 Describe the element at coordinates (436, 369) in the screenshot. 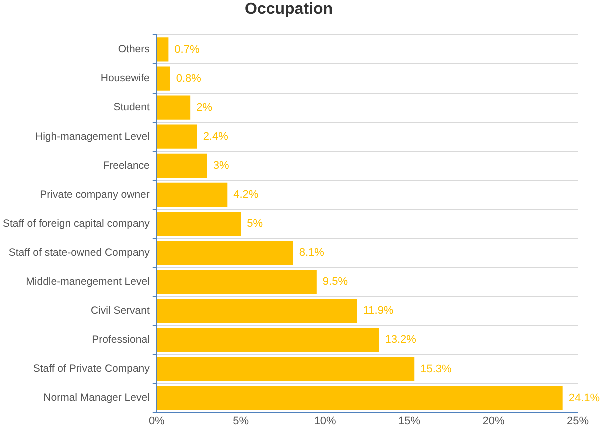

I see `data-label: 15.3%` at that location.